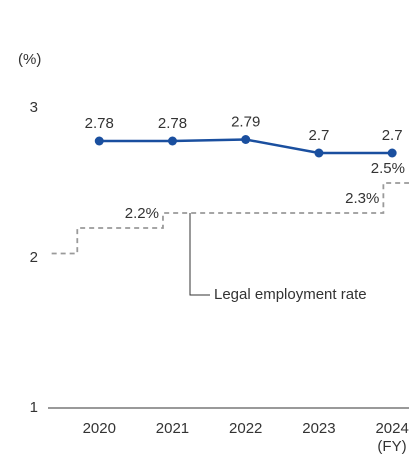 The image size is (409, 454). What do you see at coordinates (391, 446) in the screenshot?
I see `x-unit: (FY)` at bounding box center [391, 446].